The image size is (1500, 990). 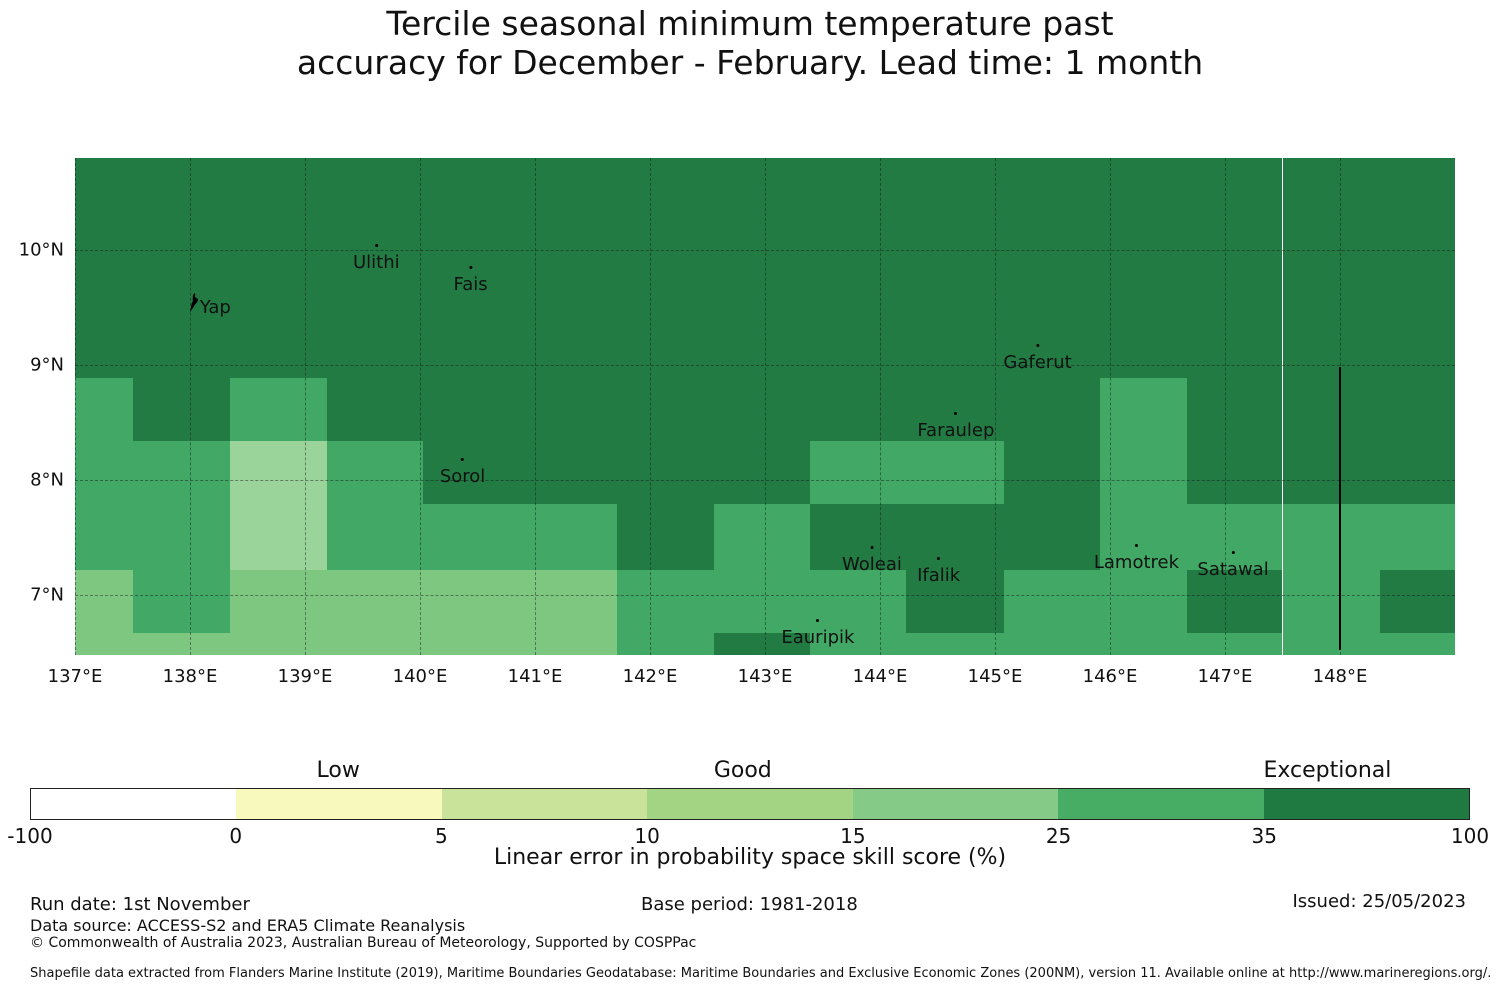 What do you see at coordinates (1110, 676) in the screenshot?
I see `x-axis-tick-label: 146°E` at bounding box center [1110, 676].